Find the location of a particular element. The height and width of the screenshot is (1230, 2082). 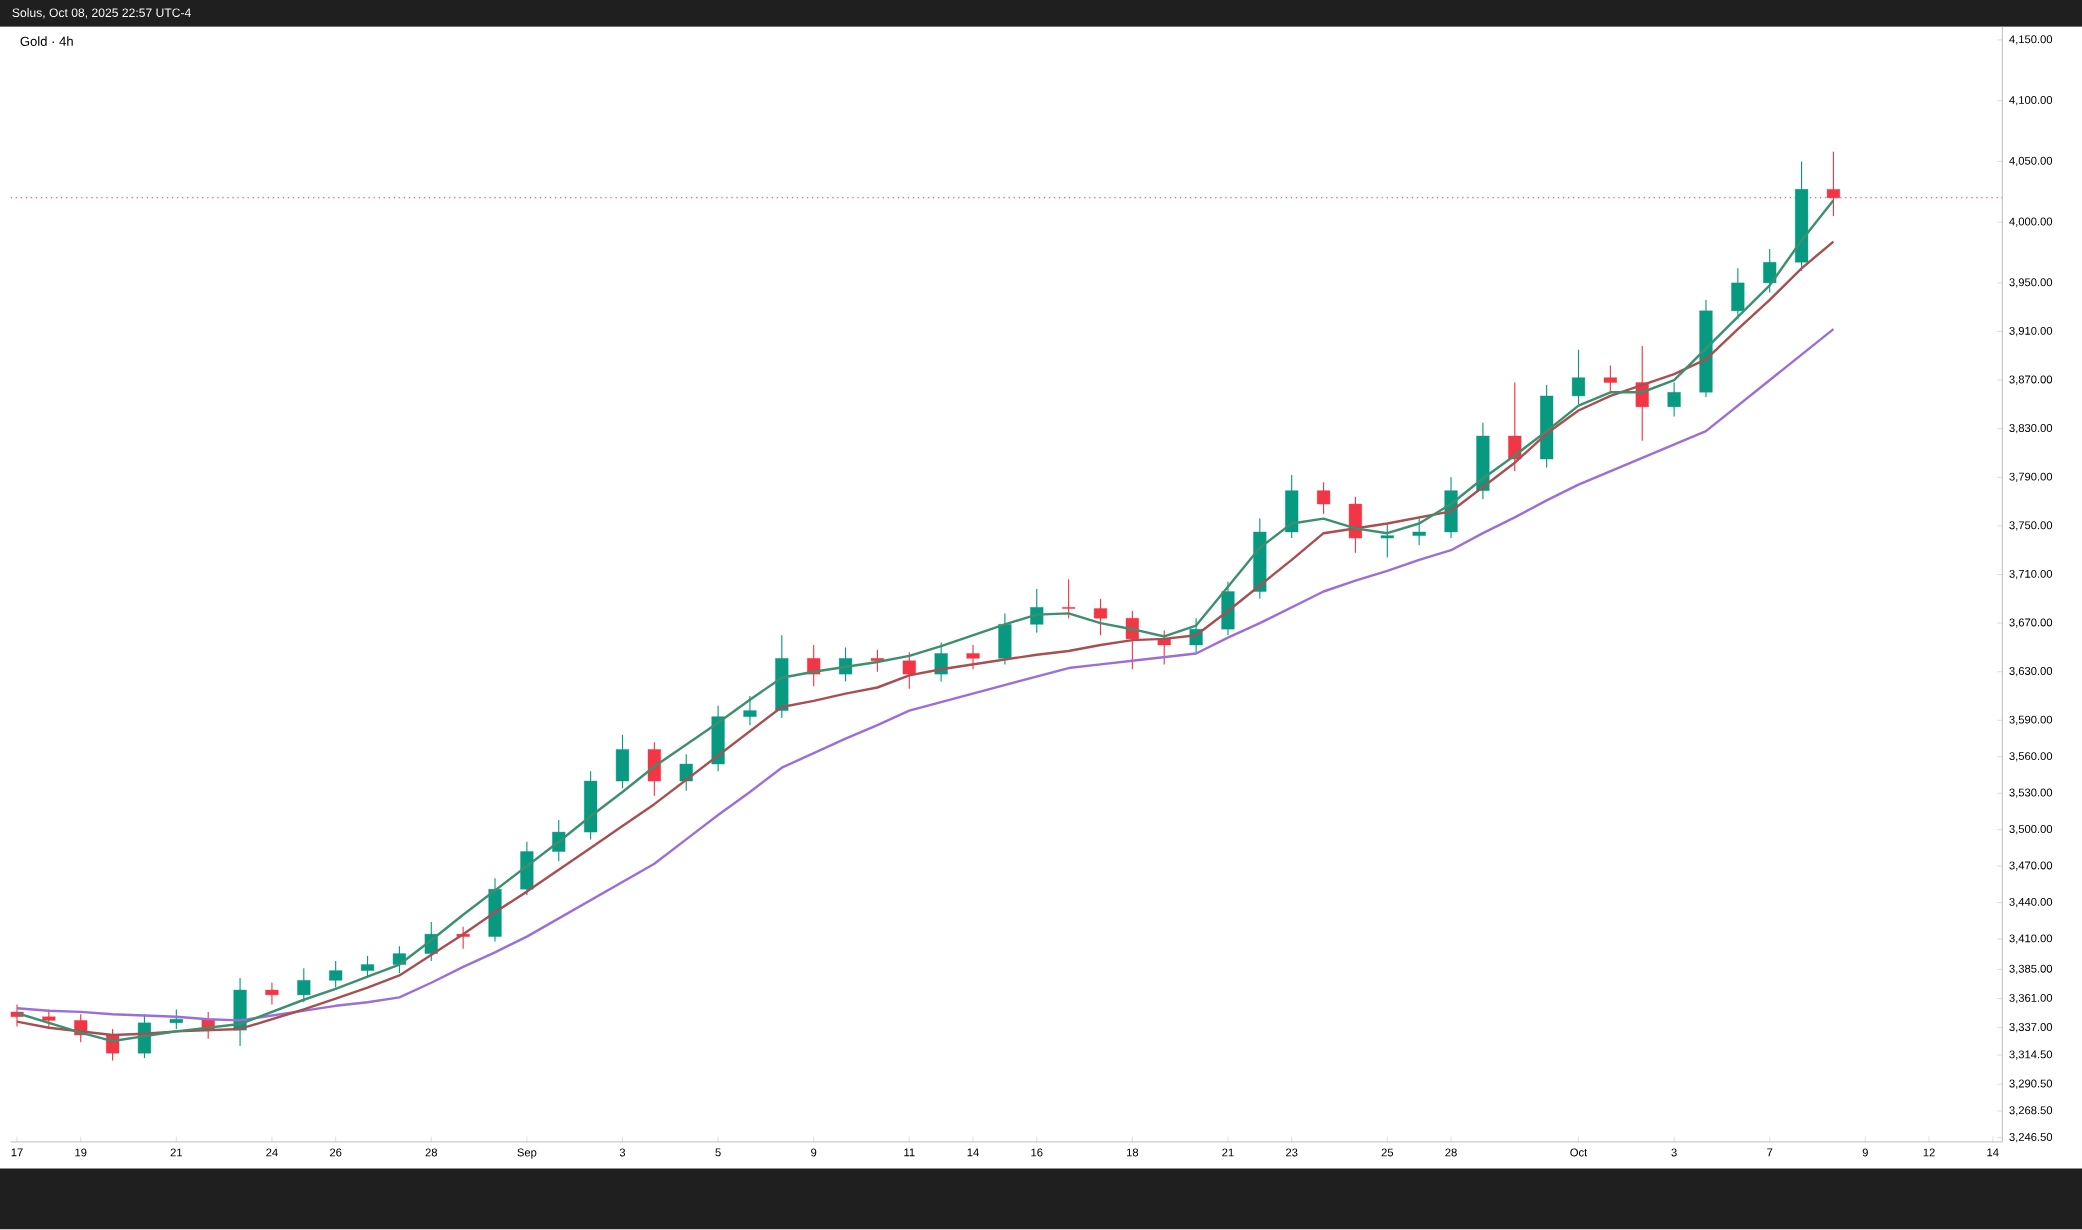

y-tick-label: 3,590.00 is located at coordinates (2031, 720).